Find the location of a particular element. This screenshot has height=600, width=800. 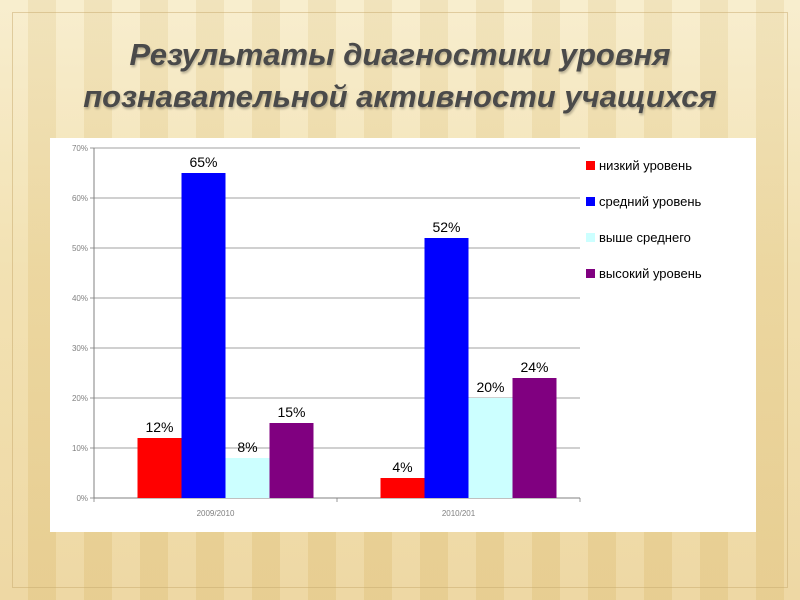

data-label: 4% is located at coordinates (402, 467).